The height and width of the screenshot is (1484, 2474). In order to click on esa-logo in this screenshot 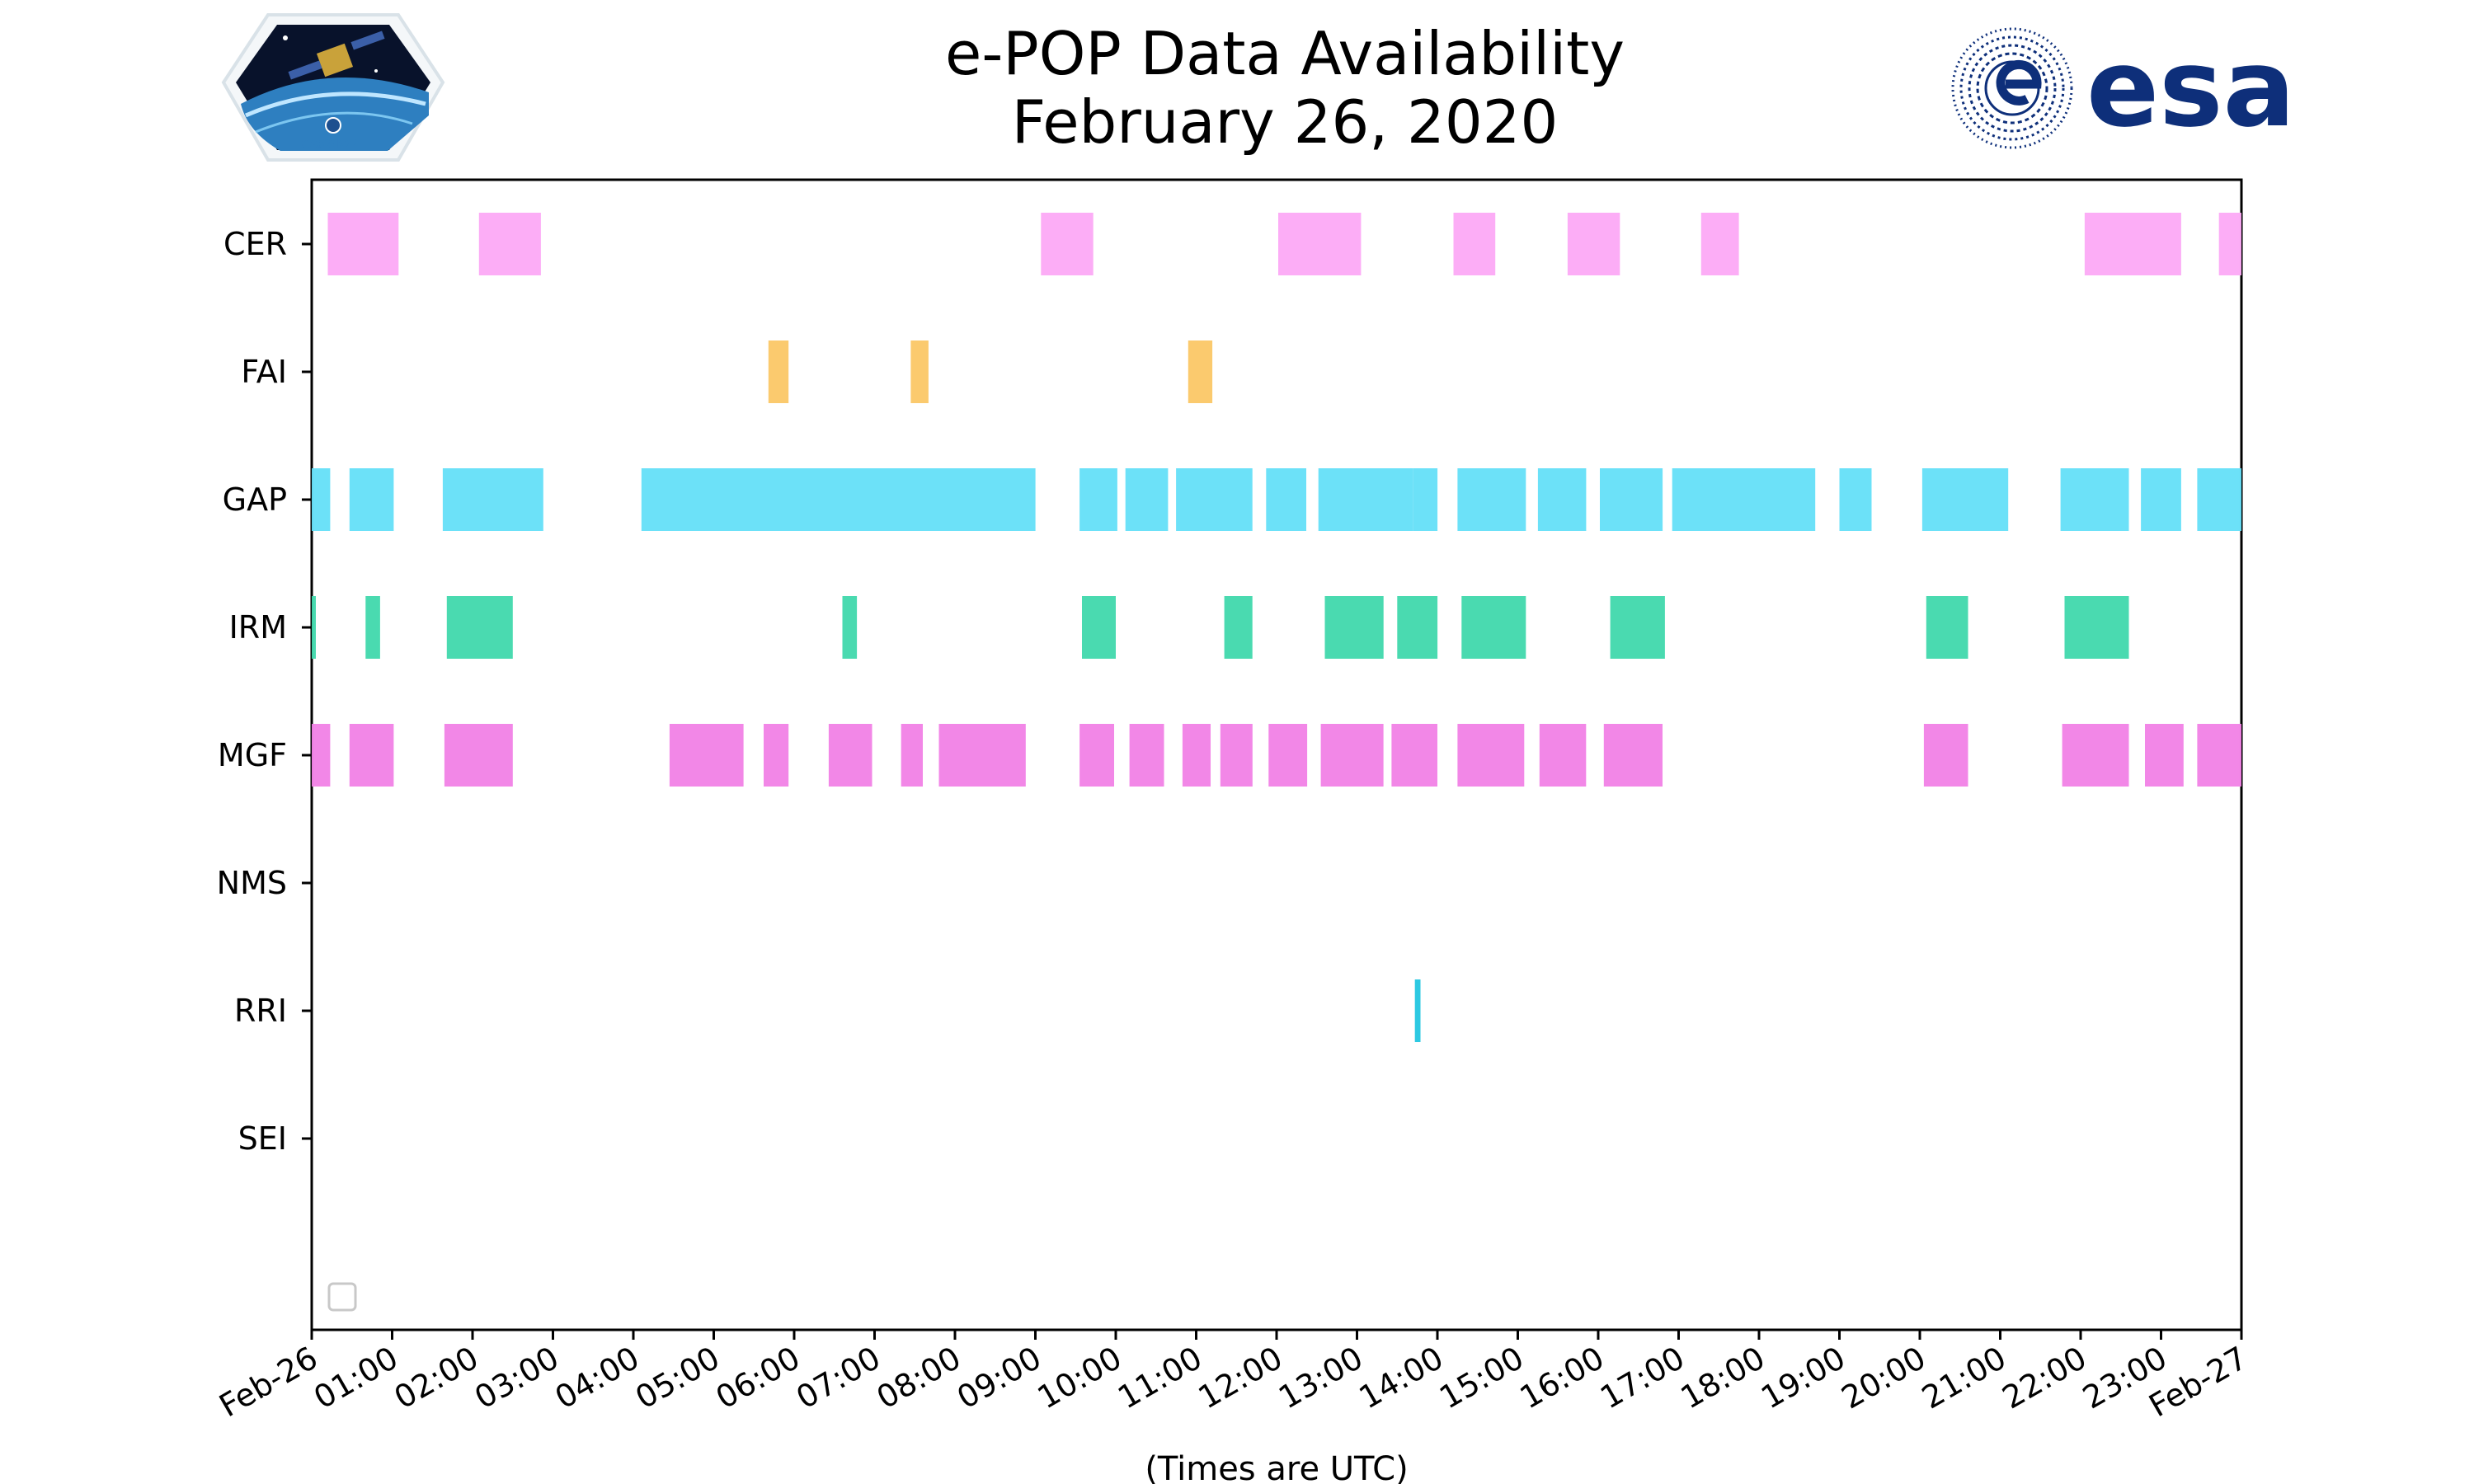, I will do `click(2012, 88)`.